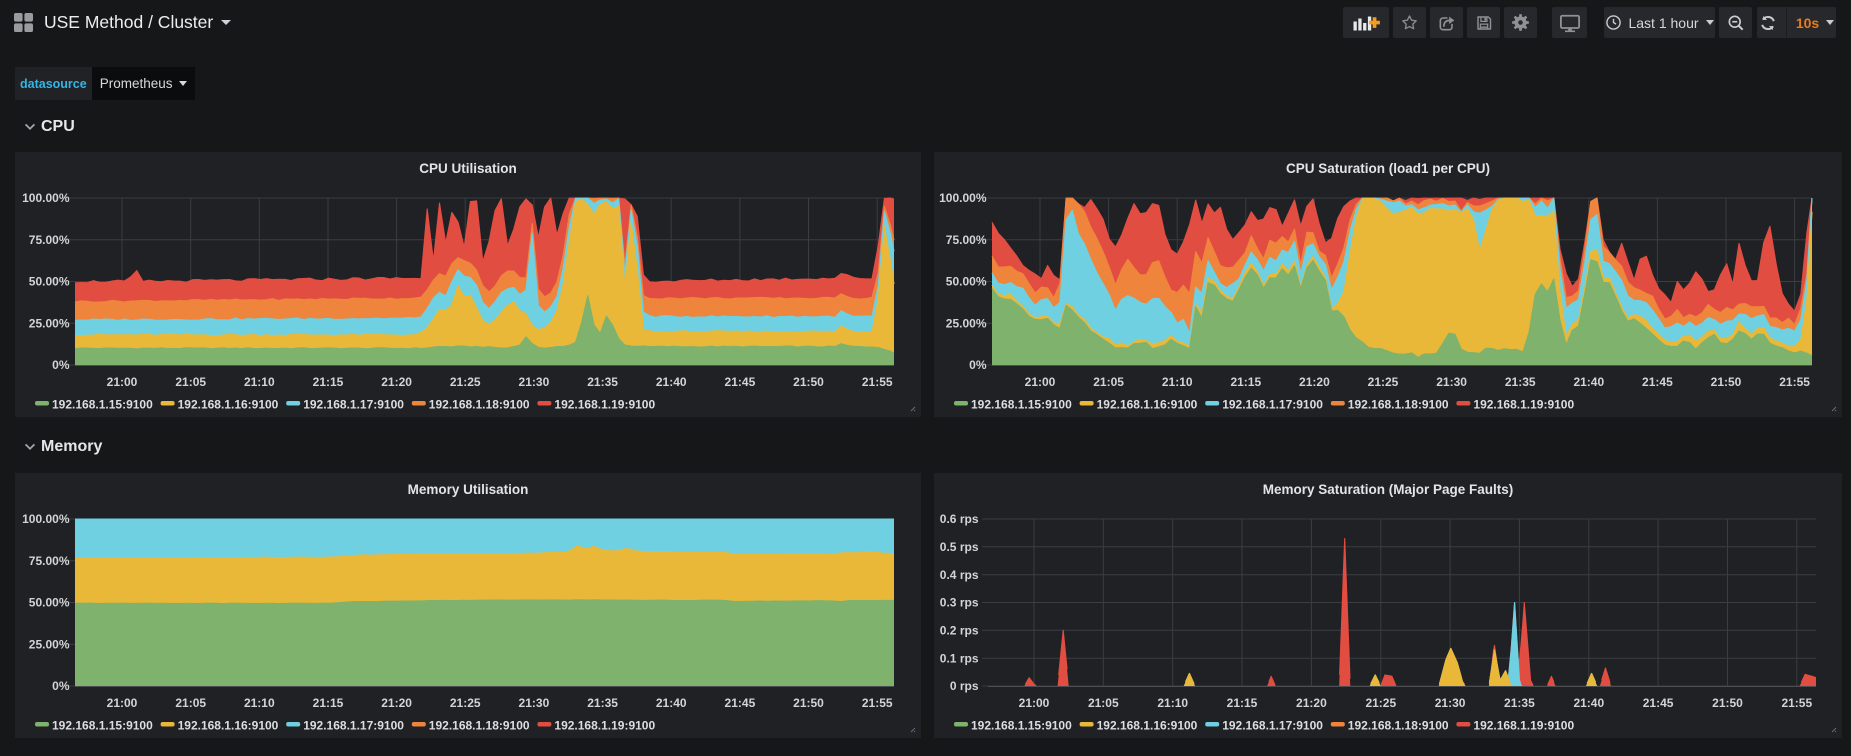  I want to click on svg-text: 0 rps, so click(964, 686).